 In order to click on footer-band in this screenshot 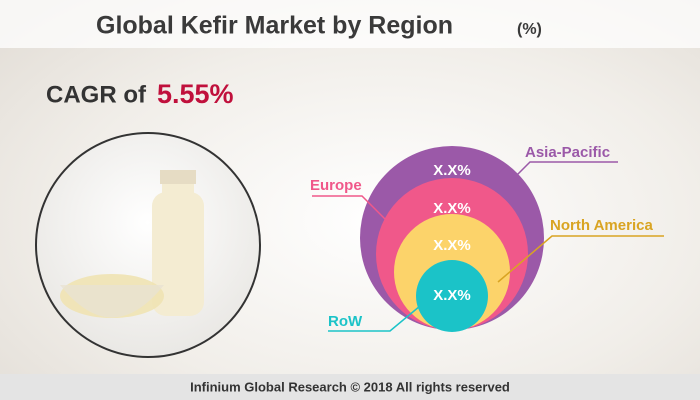, I will do `click(350, 387)`.